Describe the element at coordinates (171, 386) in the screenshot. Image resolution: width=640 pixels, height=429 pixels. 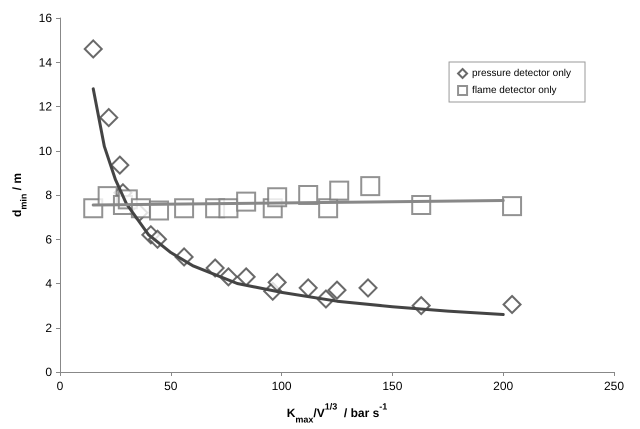
I see `x-tick-label: 50` at that location.